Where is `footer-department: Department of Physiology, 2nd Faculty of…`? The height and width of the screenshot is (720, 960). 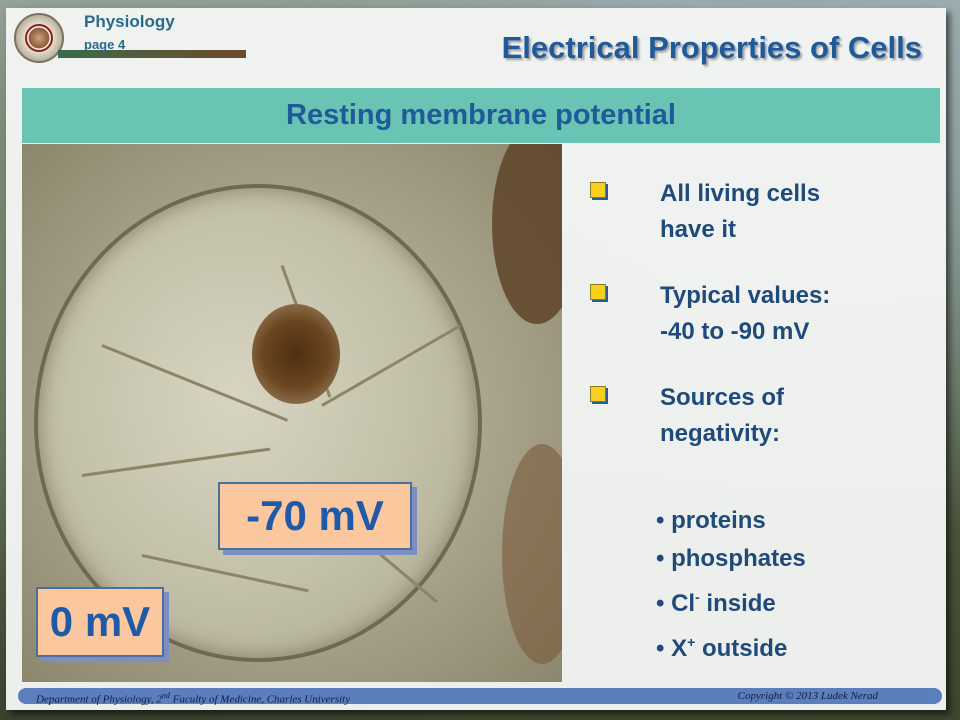 footer-department: Department of Physiology, 2nd Faculty of… is located at coordinates (193, 698).